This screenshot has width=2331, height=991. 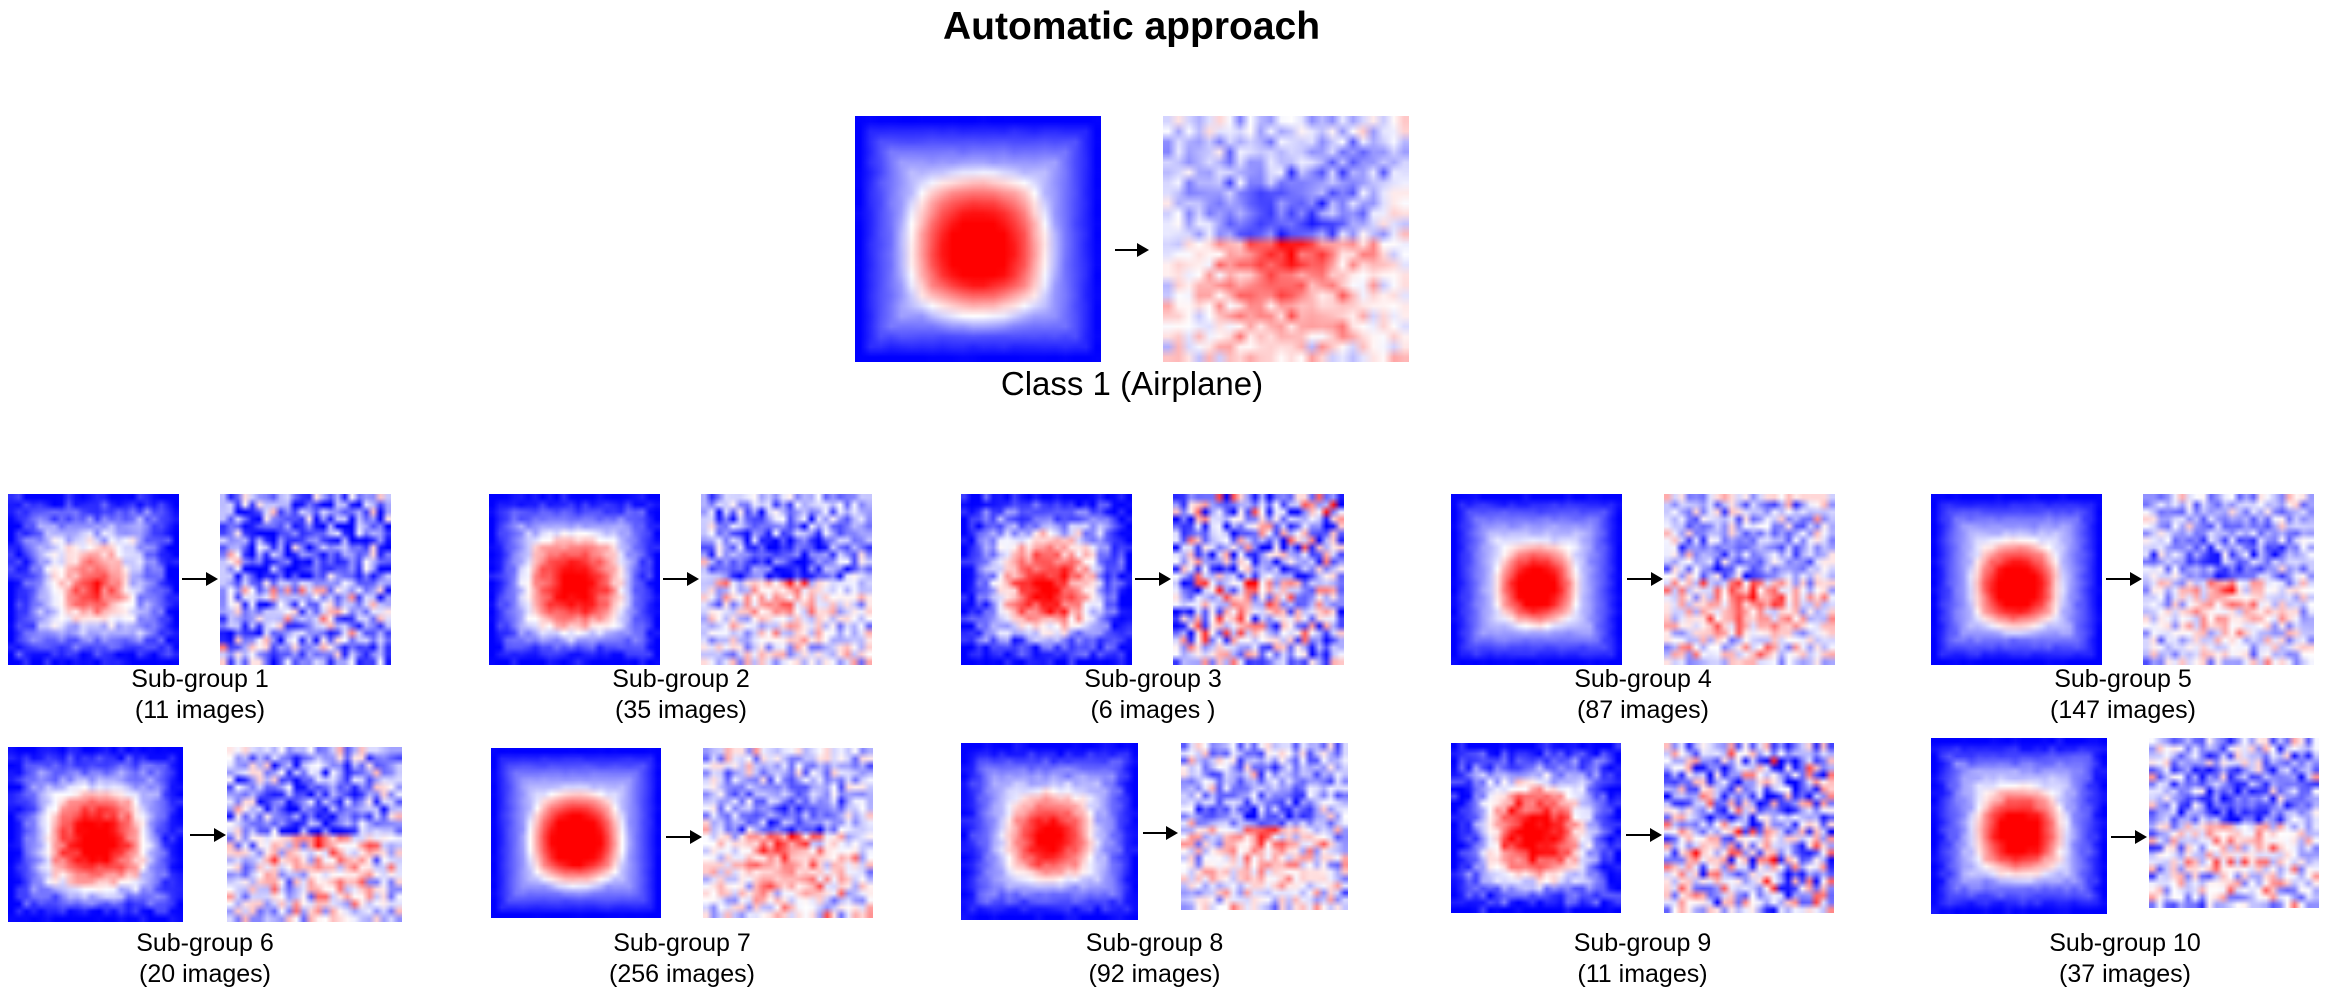 What do you see at coordinates (1131, 26) in the screenshot?
I see `page-title: Automatic approach` at bounding box center [1131, 26].